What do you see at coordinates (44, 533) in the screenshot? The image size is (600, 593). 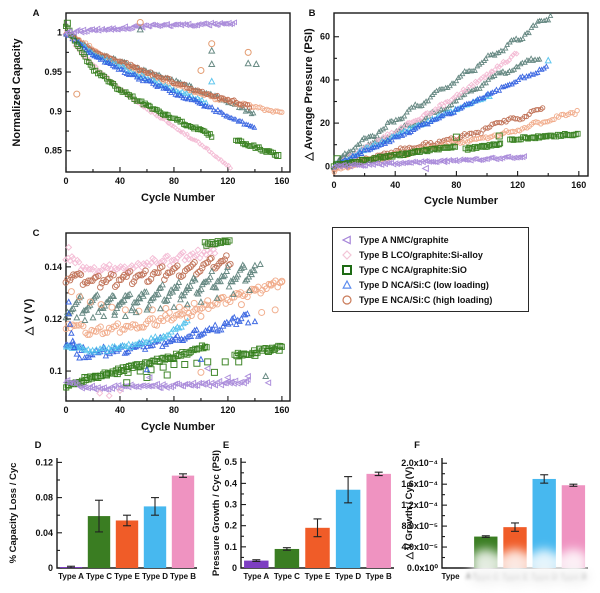 I see `y-tick-label: 0.04` at bounding box center [44, 533].